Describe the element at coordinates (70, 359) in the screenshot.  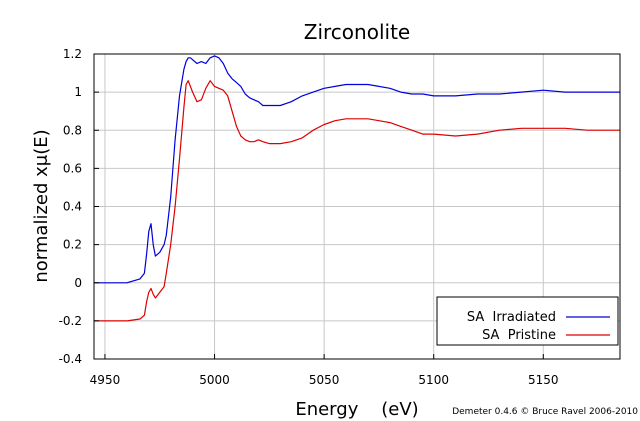
I see `y-tick-label: -0.4` at that location.